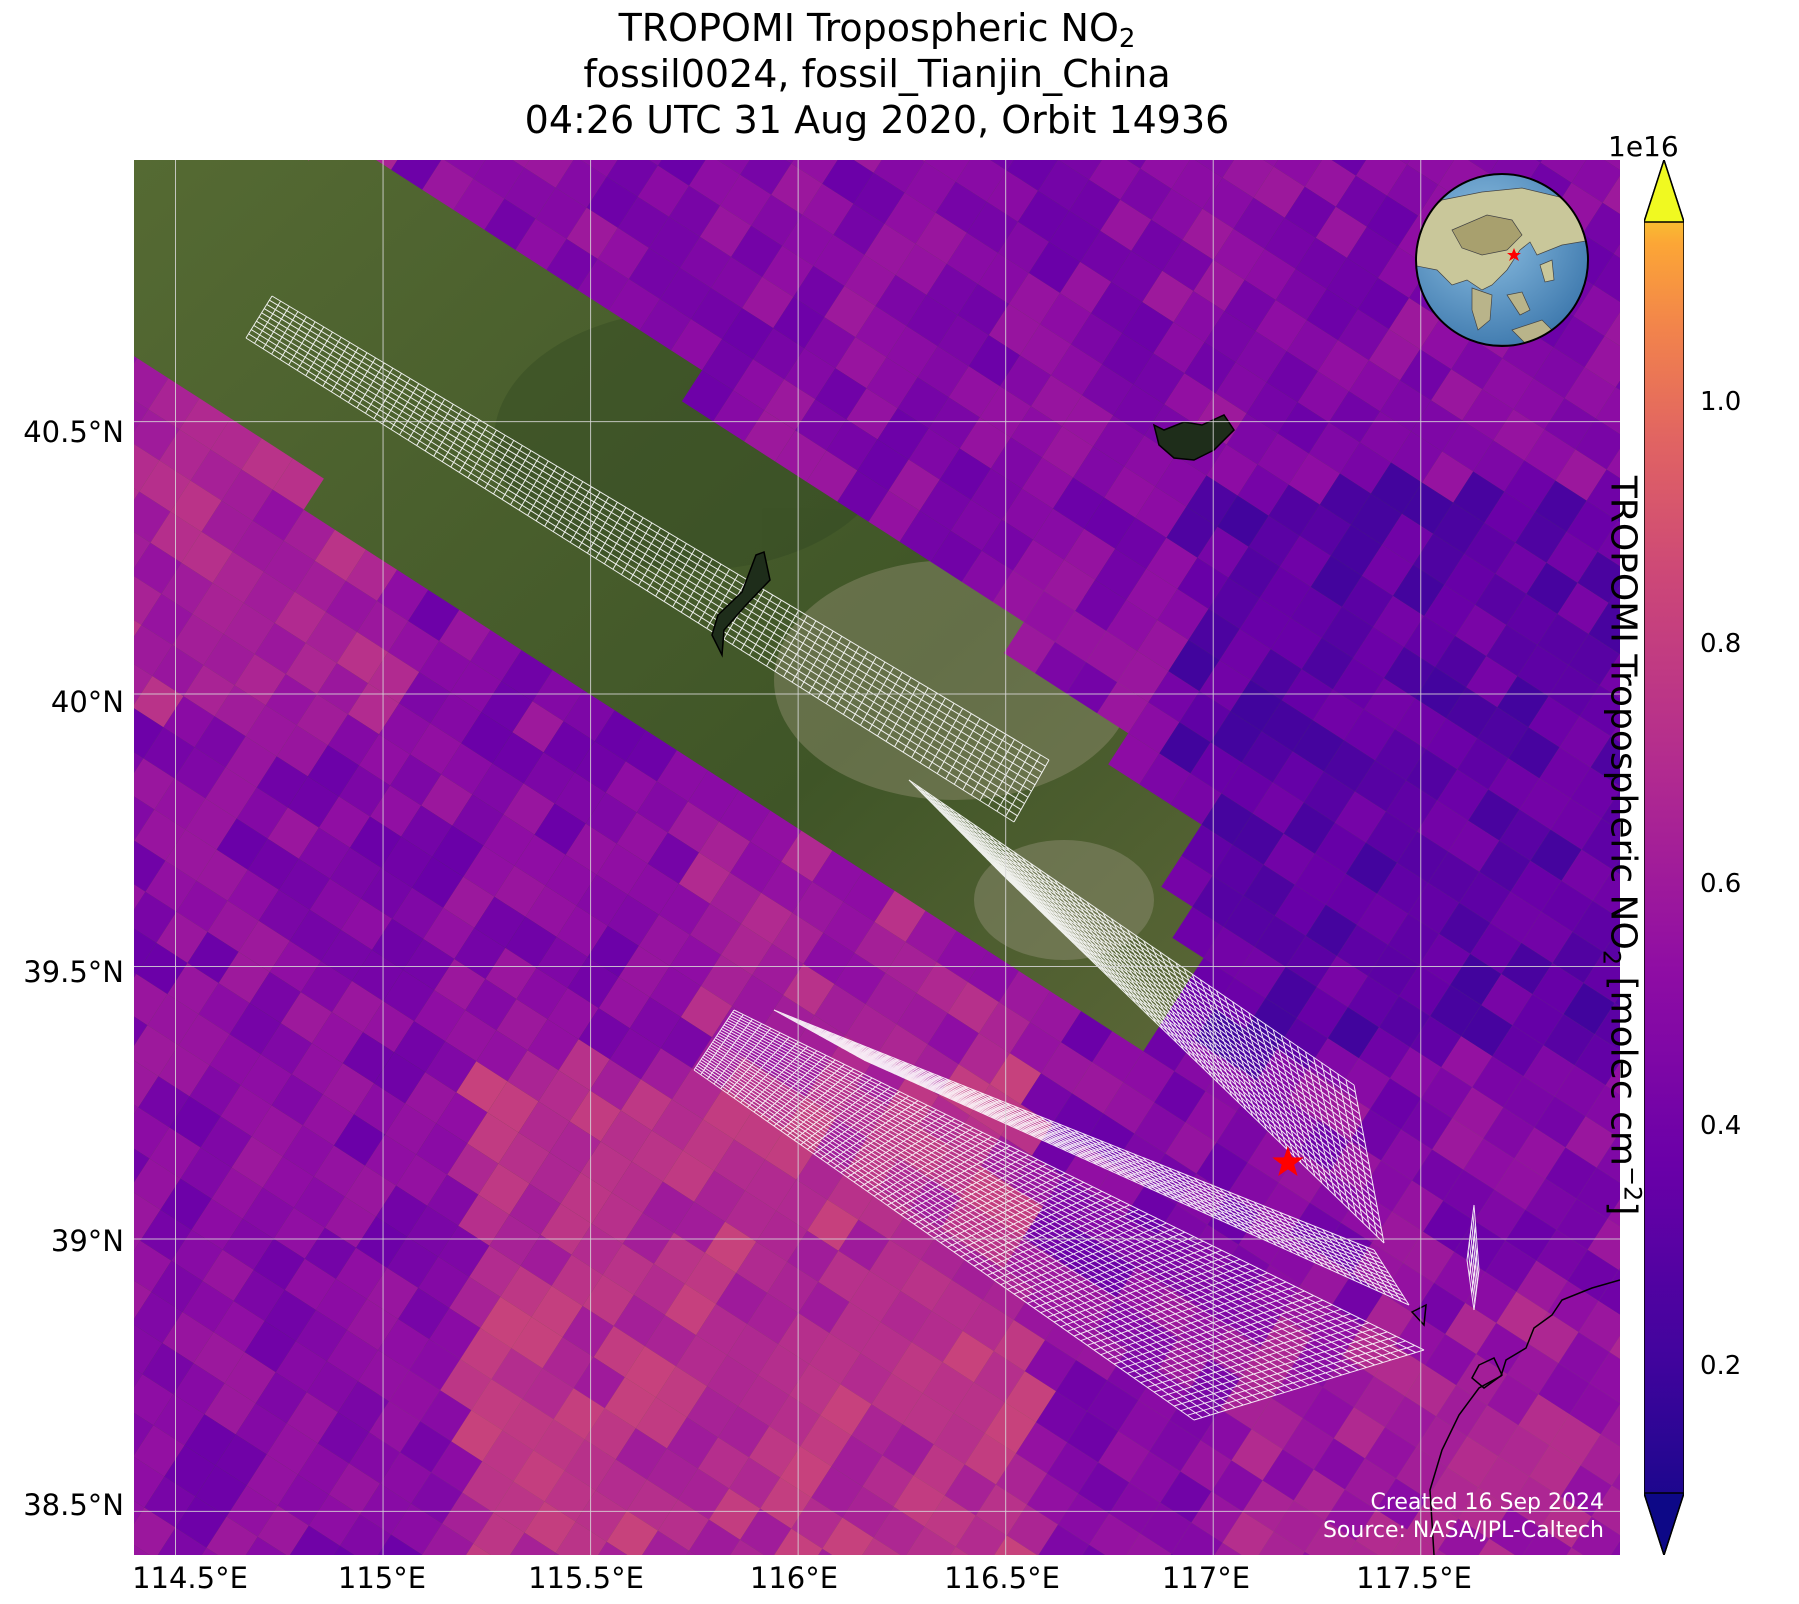 The image size is (1799, 1604). Describe the element at coordinates (1288, 1161) in the screenshot. I see `target-star-marker` at that location.